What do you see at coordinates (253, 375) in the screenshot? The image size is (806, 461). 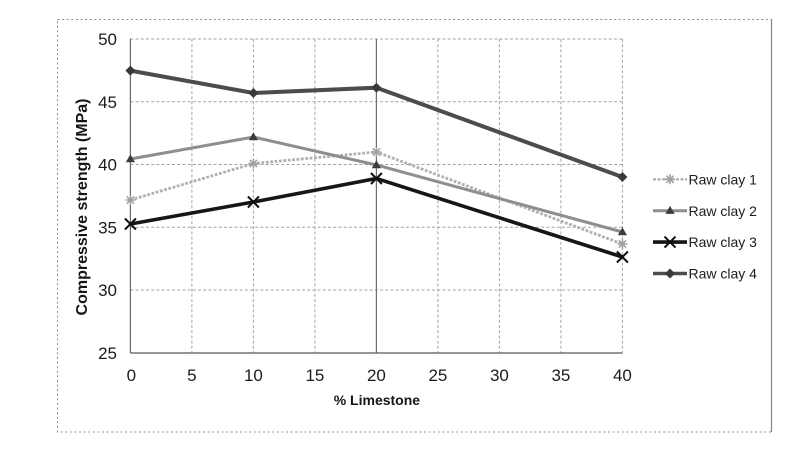 I see `svg-text: 10` at bounding box center [253, 375].